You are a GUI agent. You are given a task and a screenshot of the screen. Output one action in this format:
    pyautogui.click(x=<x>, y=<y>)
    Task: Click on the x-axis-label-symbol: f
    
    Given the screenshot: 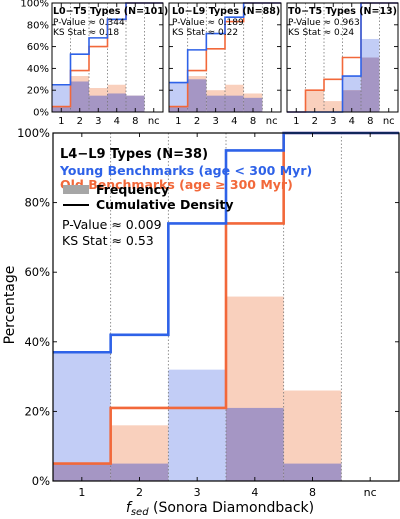 What is the action you would take?
    pyautogui.click(x=129, y=508)
    